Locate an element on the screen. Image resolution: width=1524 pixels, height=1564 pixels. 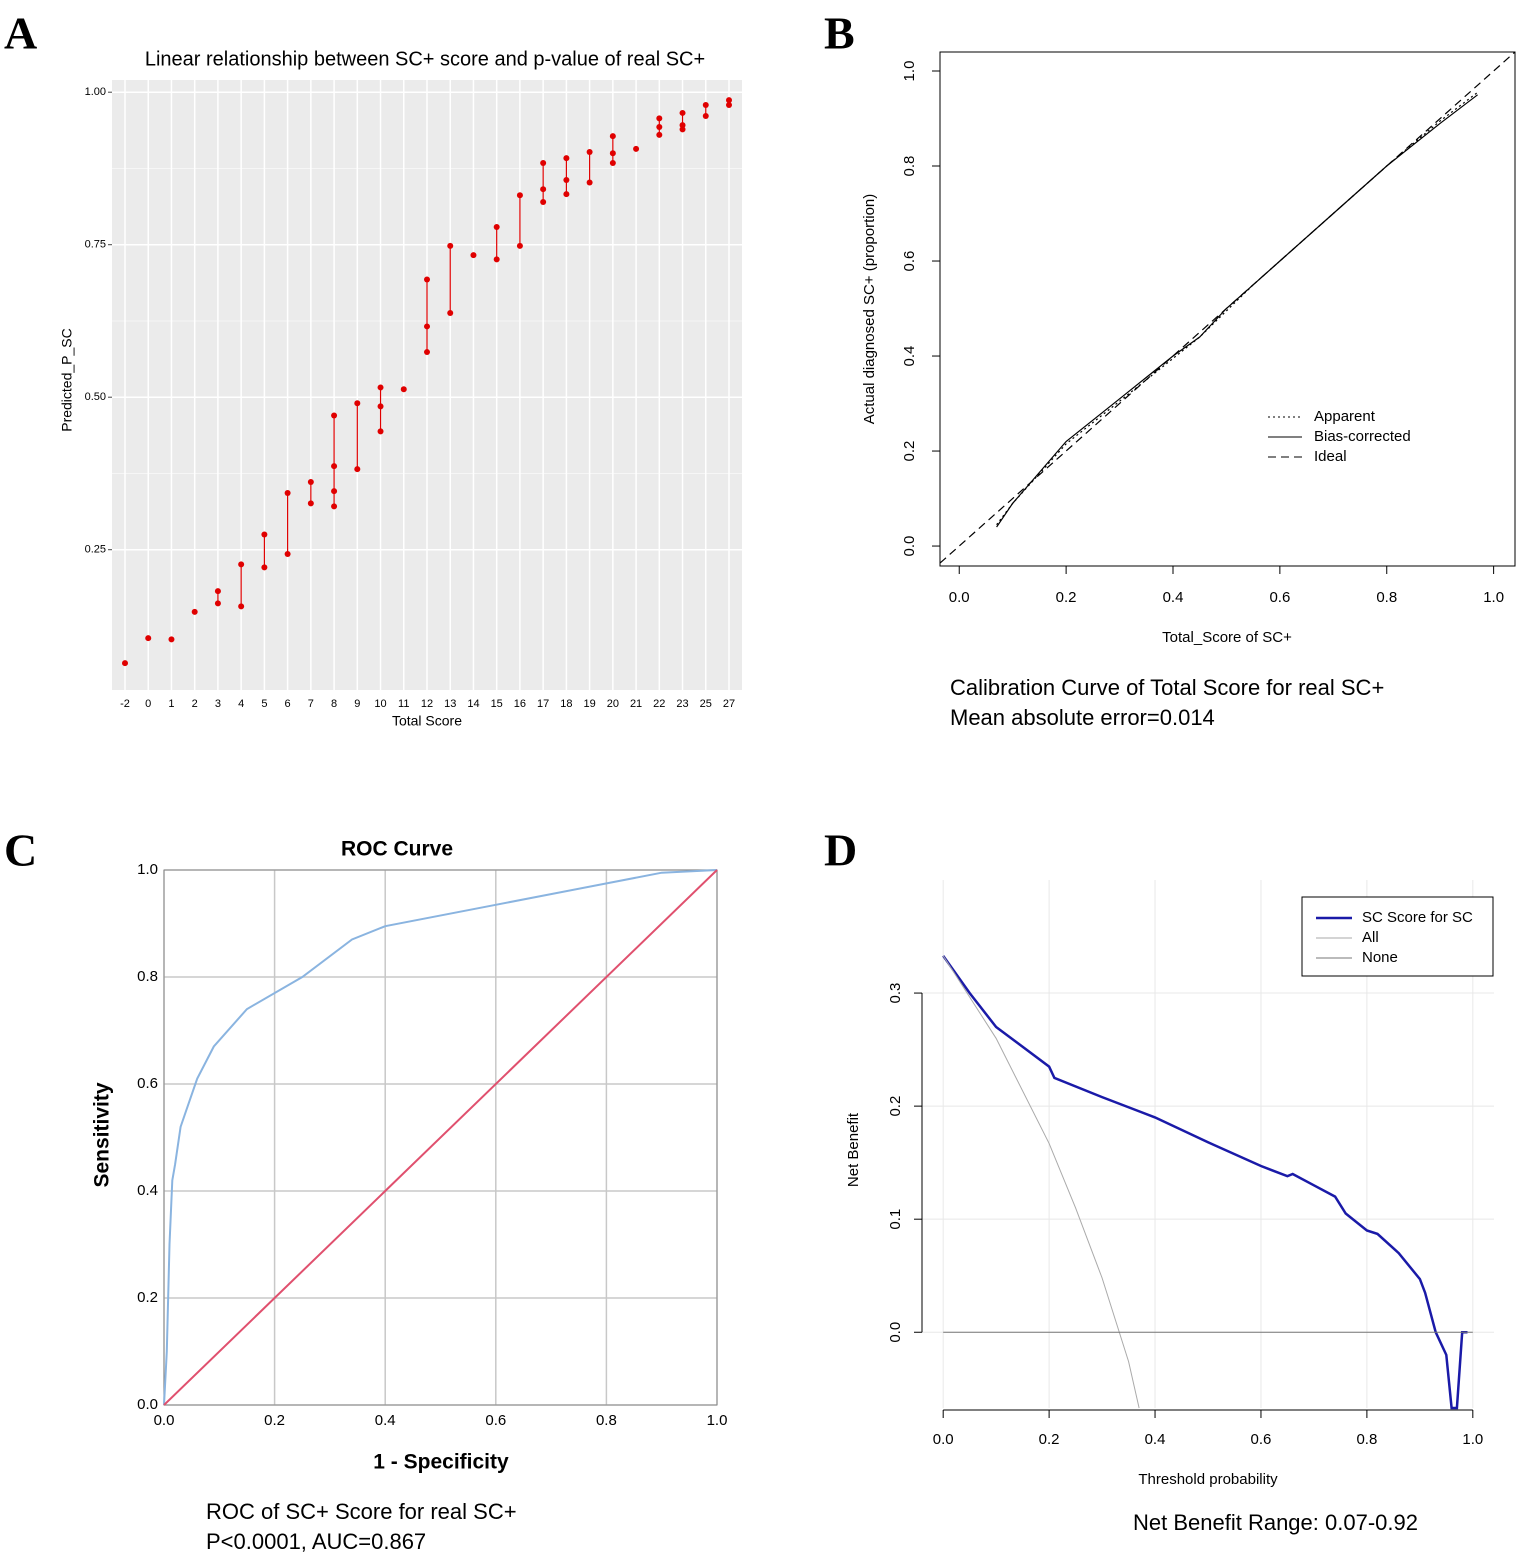
y-axis-label: Predicted_P_SC is located at coordinates (67, 380).